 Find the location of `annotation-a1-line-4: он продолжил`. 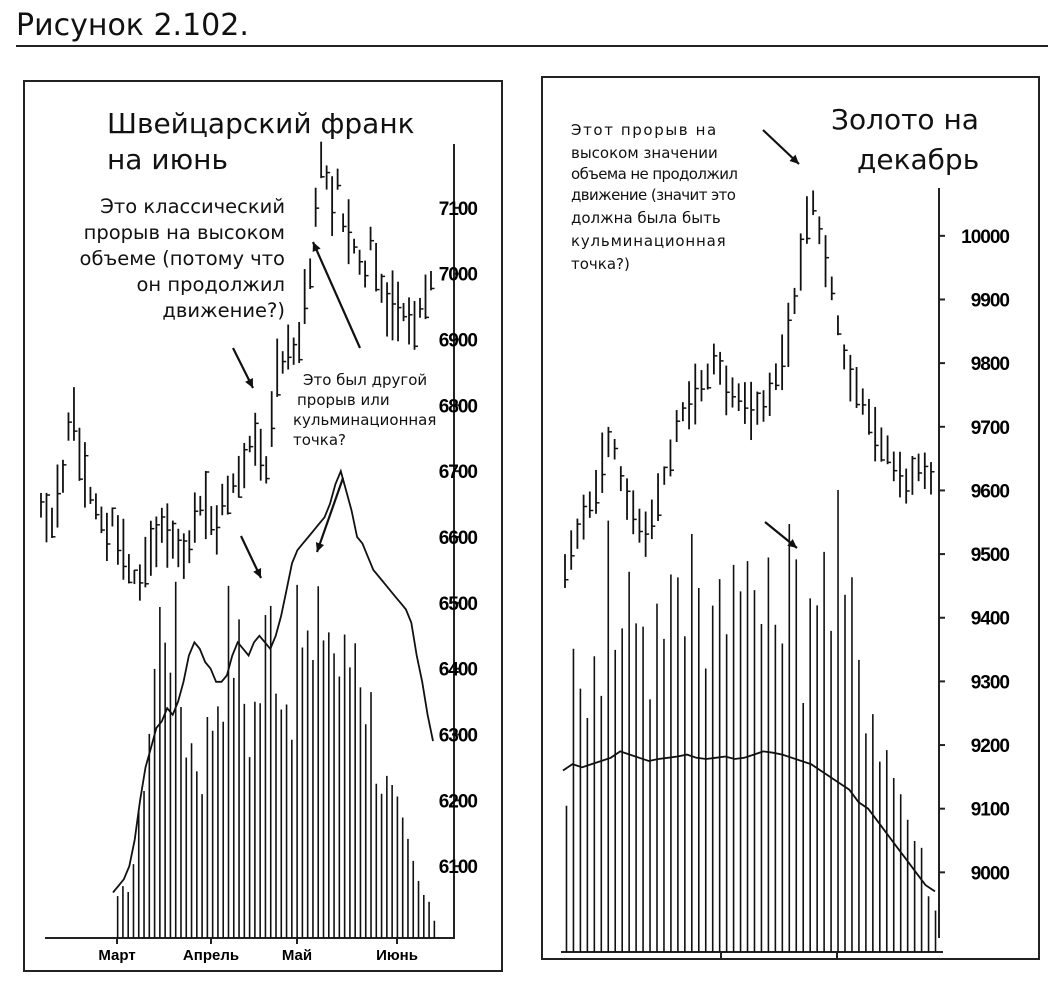

annotation-a1-line-4: он продолжил is located at coordinates (210, 284).